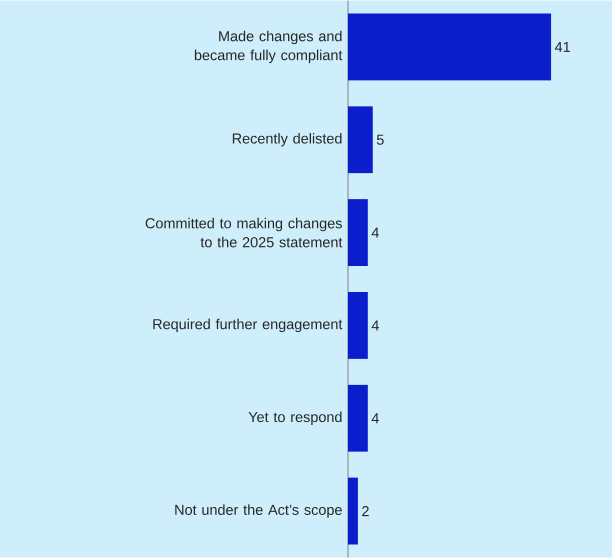 The height and width of the screenshot is (558, 612). Describe the element at coordinates (247, 325) in the screenshot. I see `y-tick-label: Required further engagement` at that location.